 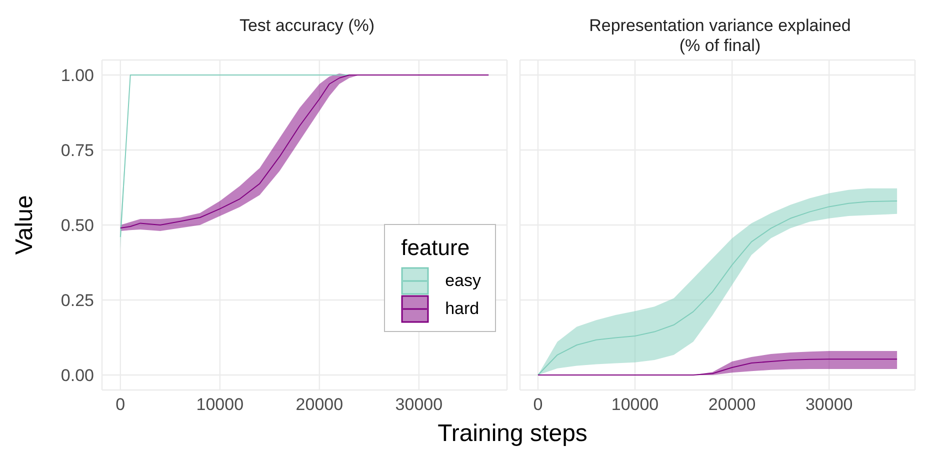 I want to click on legend-label: hard, so click(x=462, y=309).